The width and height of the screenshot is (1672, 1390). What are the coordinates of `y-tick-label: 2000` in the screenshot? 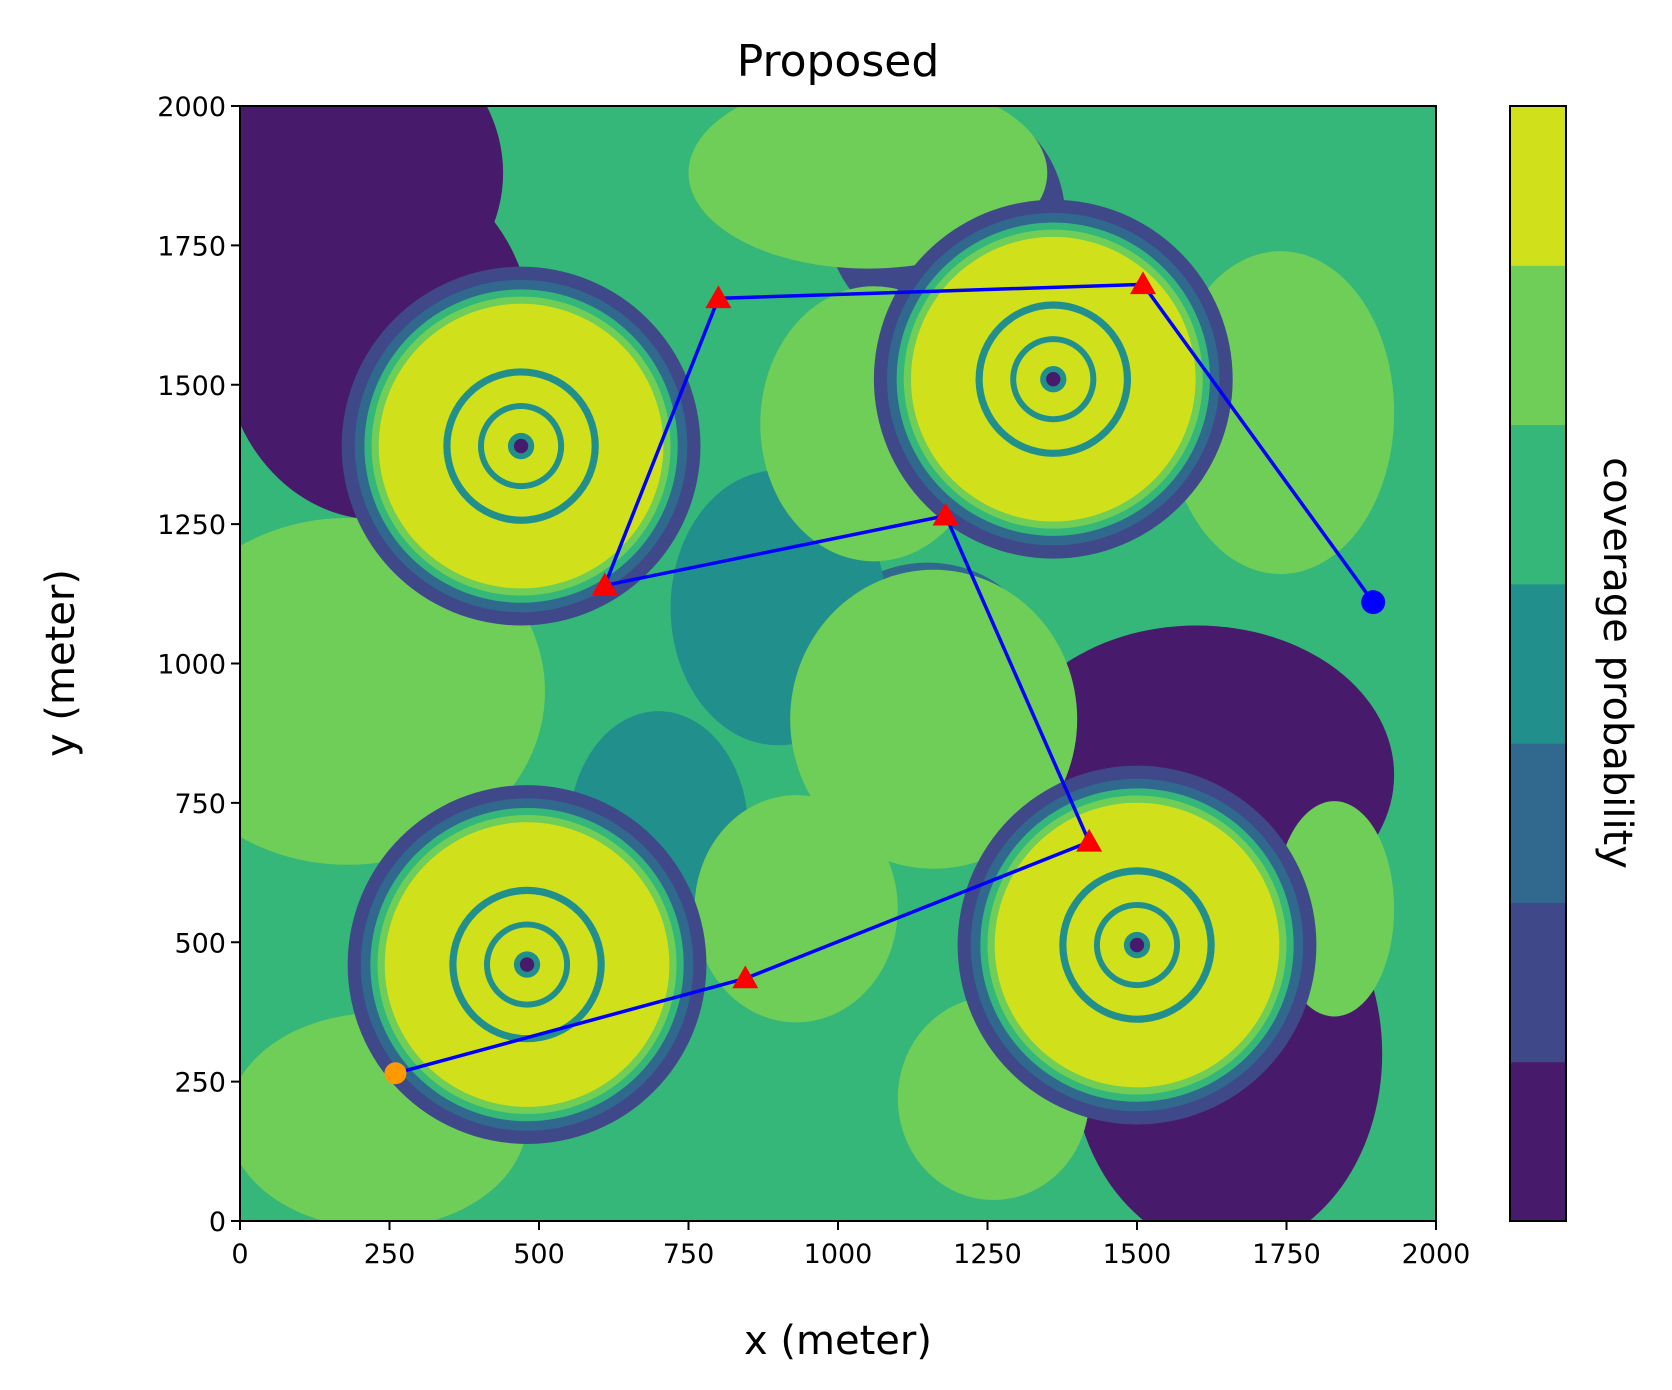 It's located at (191, 107).